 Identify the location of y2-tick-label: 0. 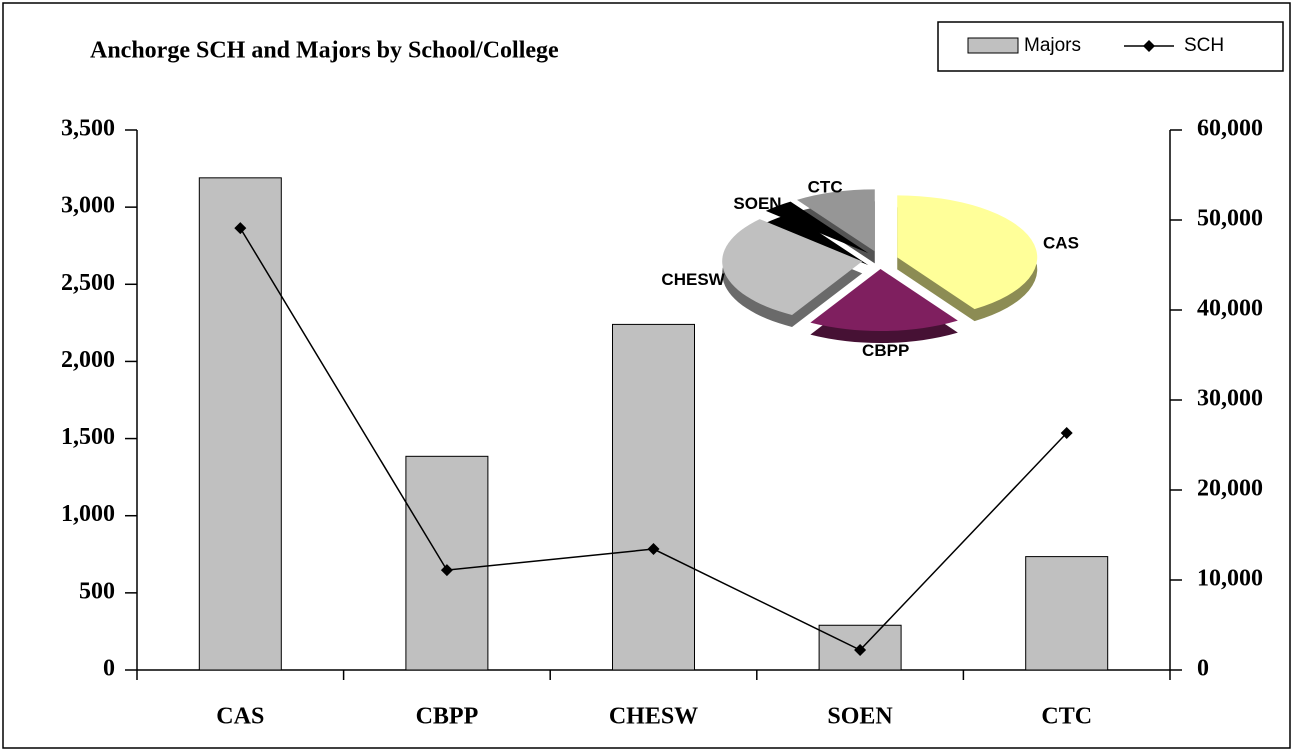
(1203, 669).